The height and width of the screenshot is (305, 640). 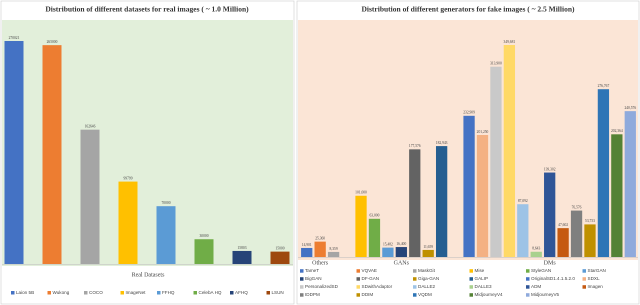 What do you see at coordinates (428, 278) in the screenshot?
I see `legend-label: Giga-GAN` at bounding box center [428, 278].